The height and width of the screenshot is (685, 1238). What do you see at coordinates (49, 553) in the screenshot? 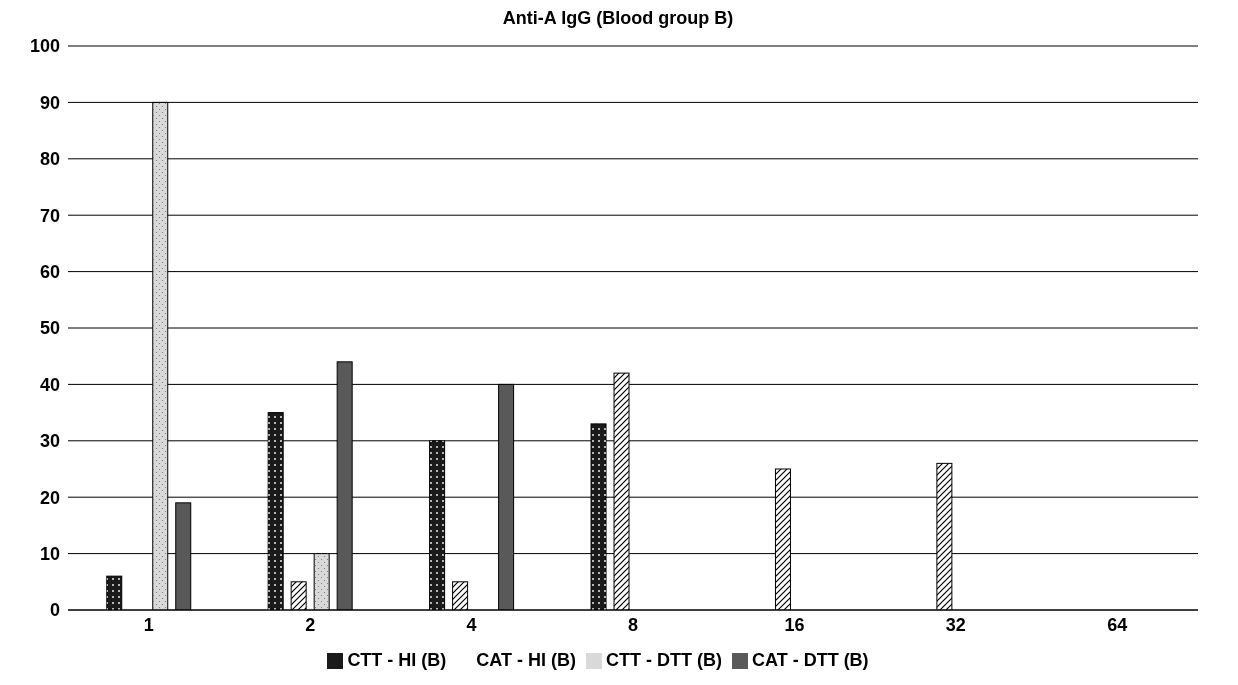
I see `y-tick-label: 10` at bounding box center [49, 553].